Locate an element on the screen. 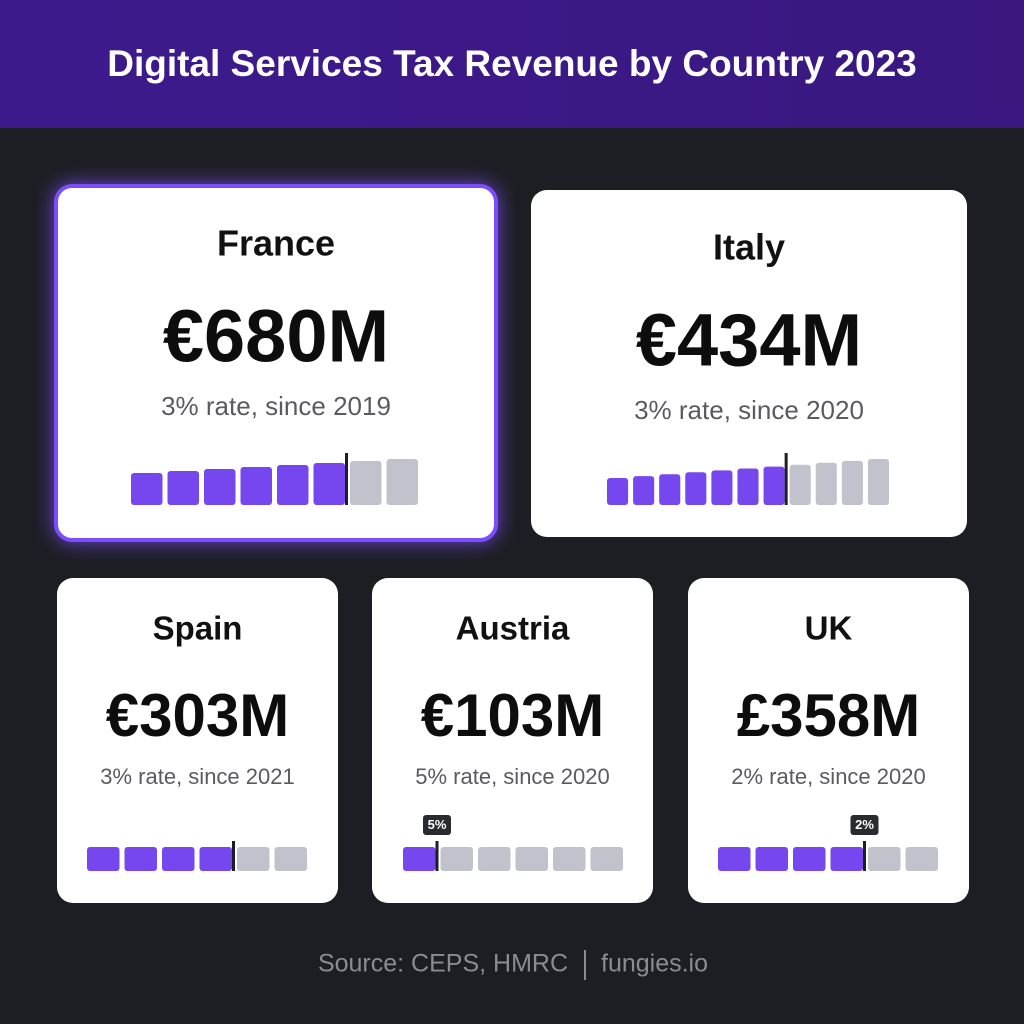 Image resolution: width=1024 pixels, height=1024 pixels. note: 5% rate, since 2020 is located at coordinates (512, 776).